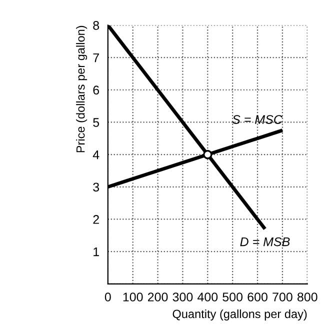 The image size is (327, 336). Describe the element at coordinates (82, 89) in the screenshot. I see `y-axis-title: Price (dollars per gallon)` at that location.